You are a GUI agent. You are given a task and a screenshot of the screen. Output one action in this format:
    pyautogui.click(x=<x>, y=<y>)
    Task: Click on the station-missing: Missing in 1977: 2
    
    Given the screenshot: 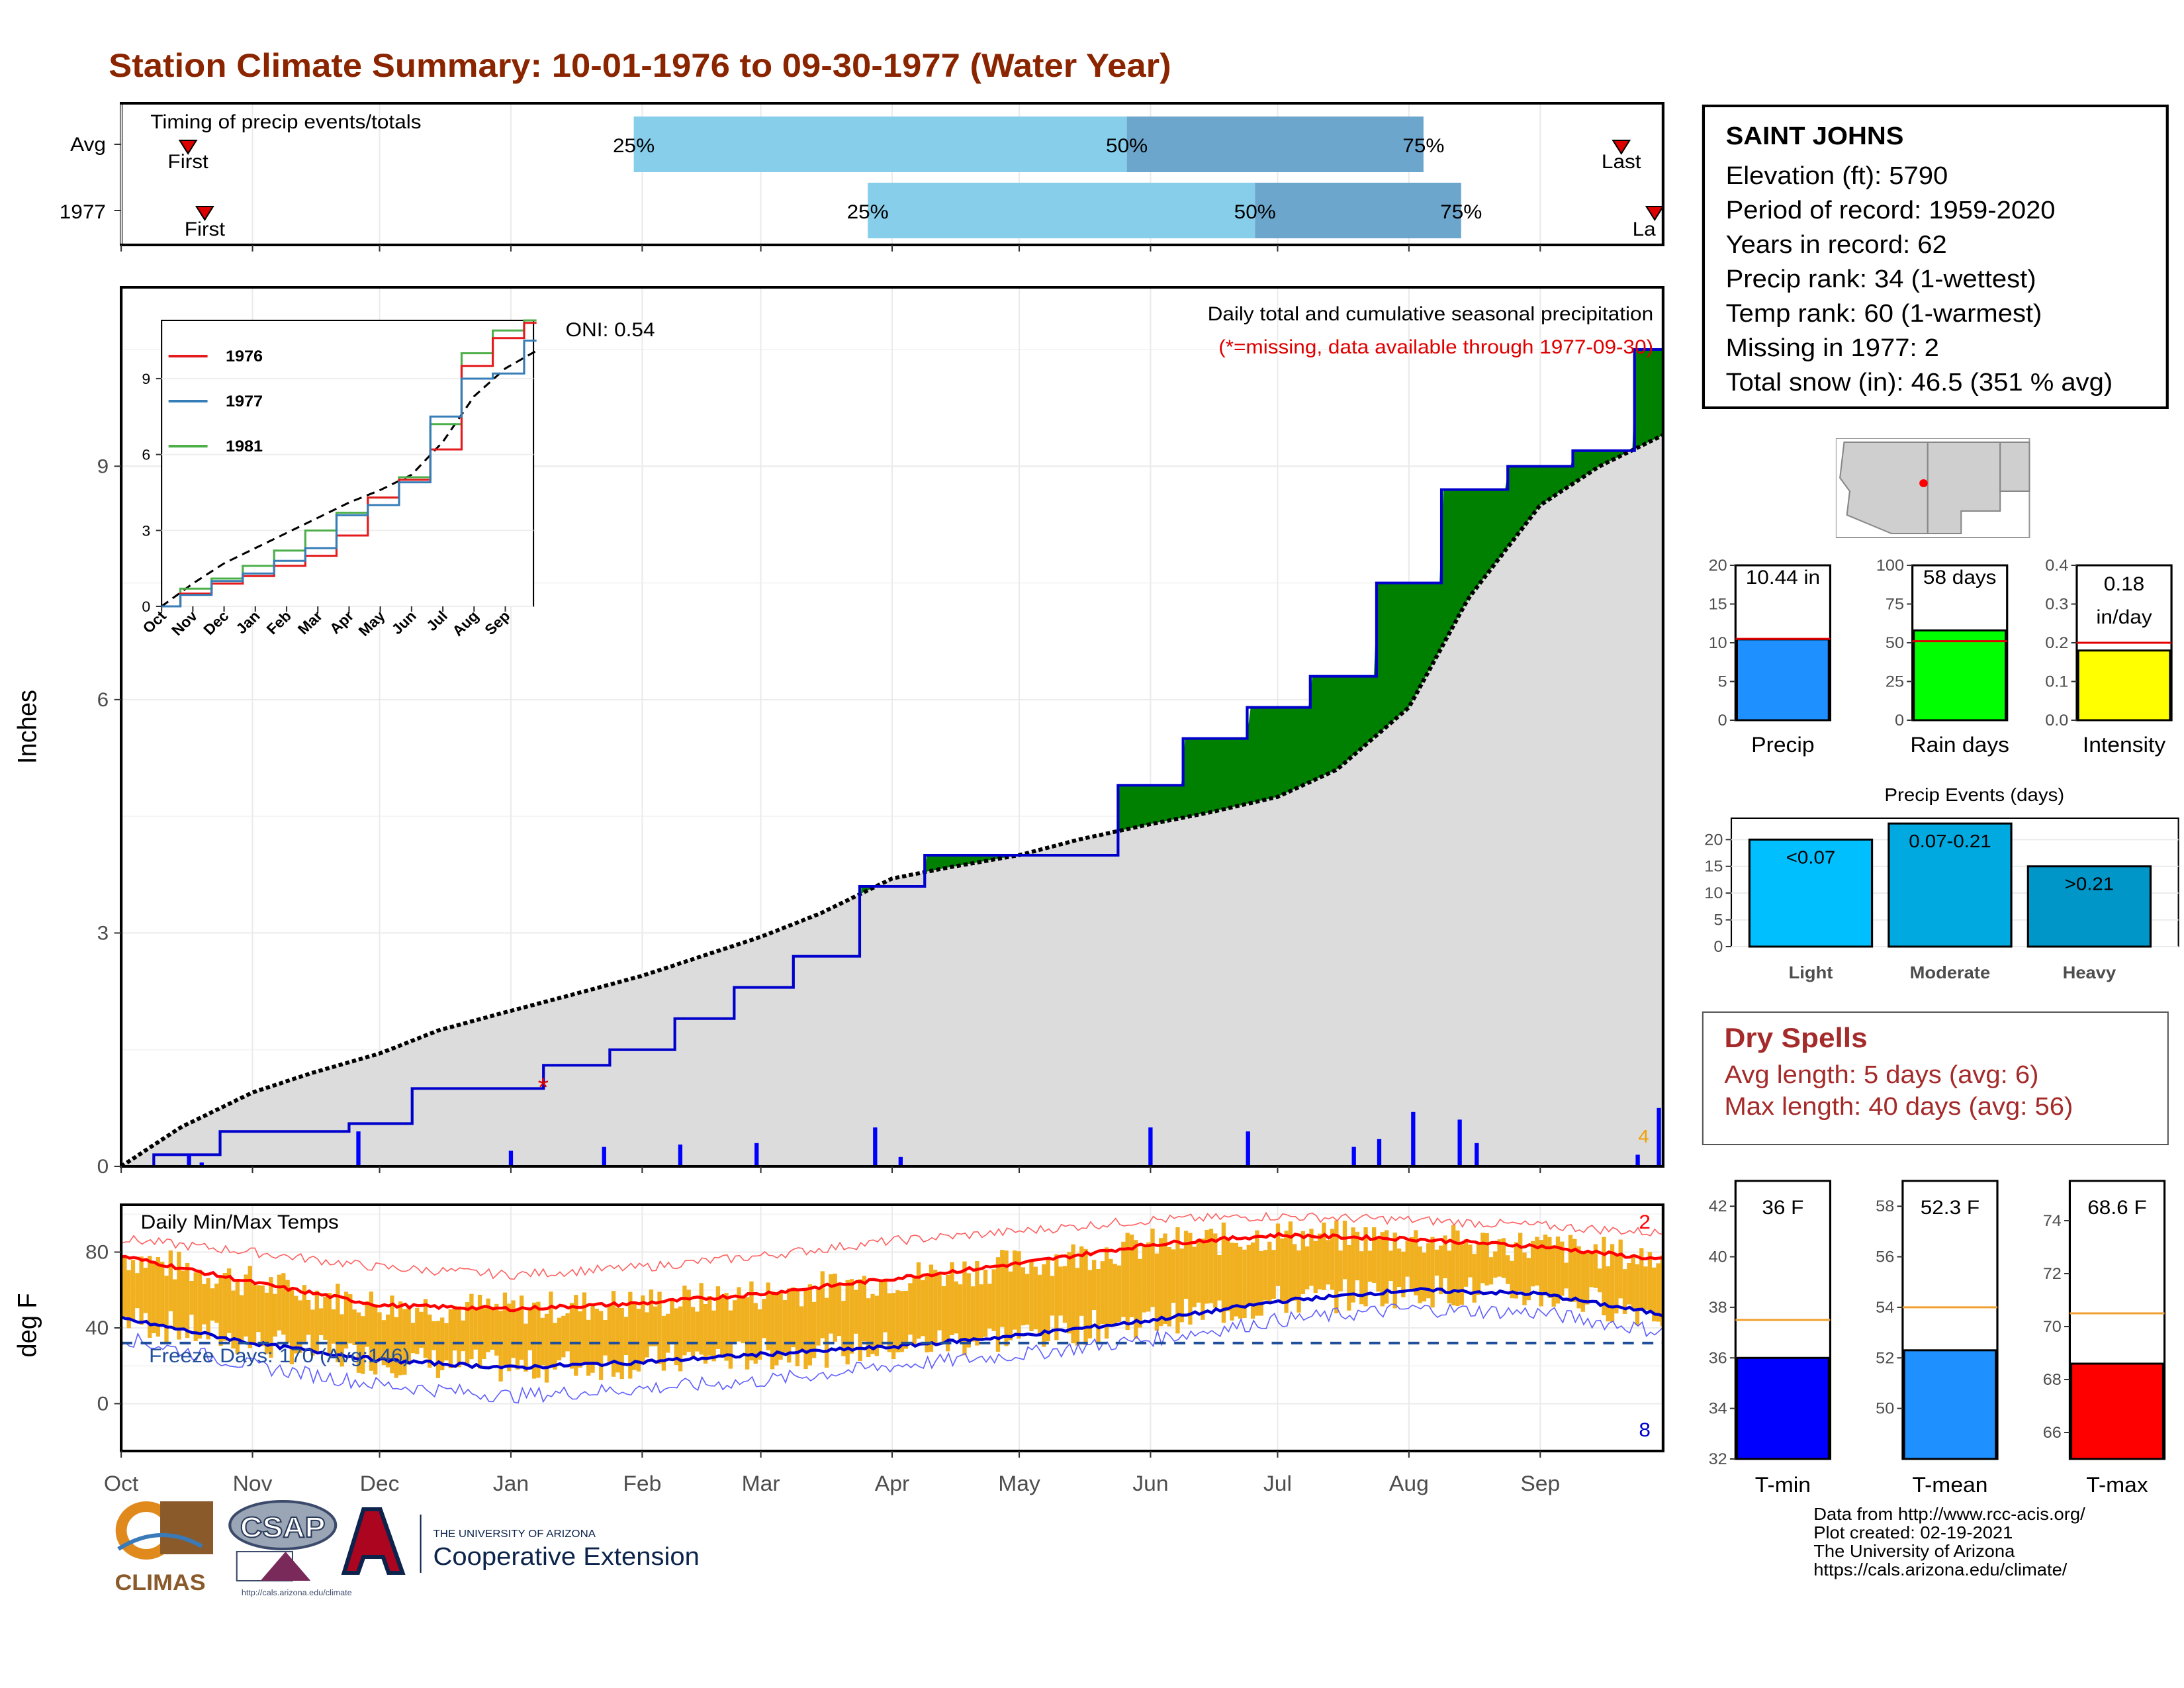 What is the action you would take?
    pyautogui.click(x=1832, y=349)
    